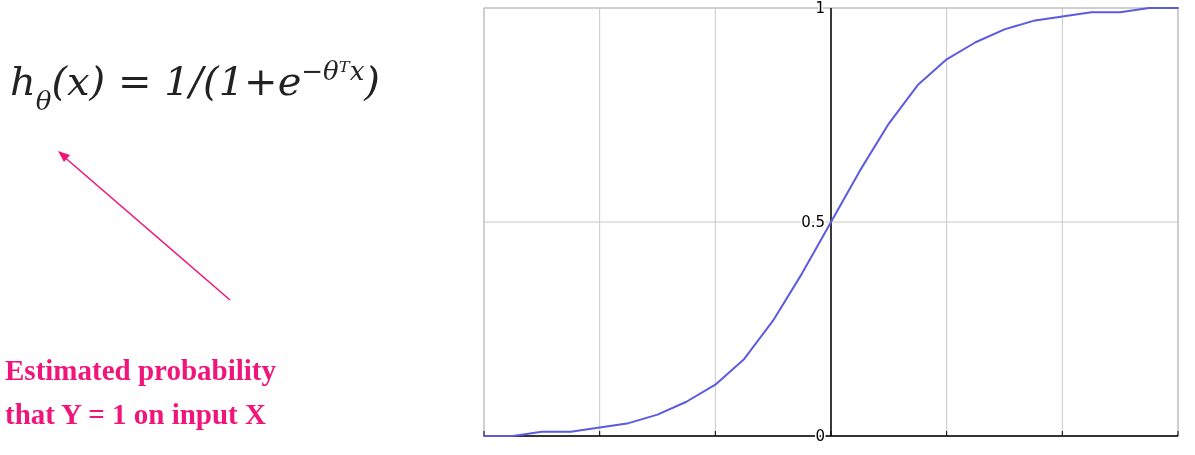 This screenshot has width=1195, height=455. What do you see at coordinates (141, 392) in the screenshot?
I see `text: Estimated probability that Y = 1 on input X` at bounding box center [141, 392].